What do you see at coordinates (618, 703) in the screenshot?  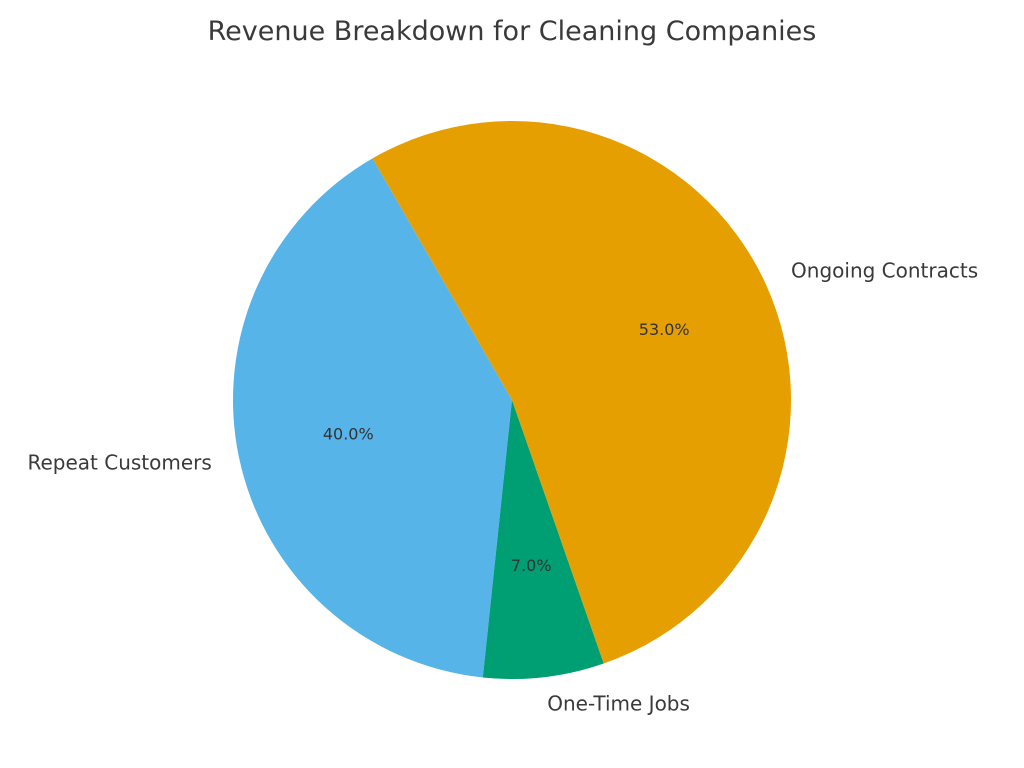 I see `slice-label: One-Time Jobs` at bounding box center [618, 703].